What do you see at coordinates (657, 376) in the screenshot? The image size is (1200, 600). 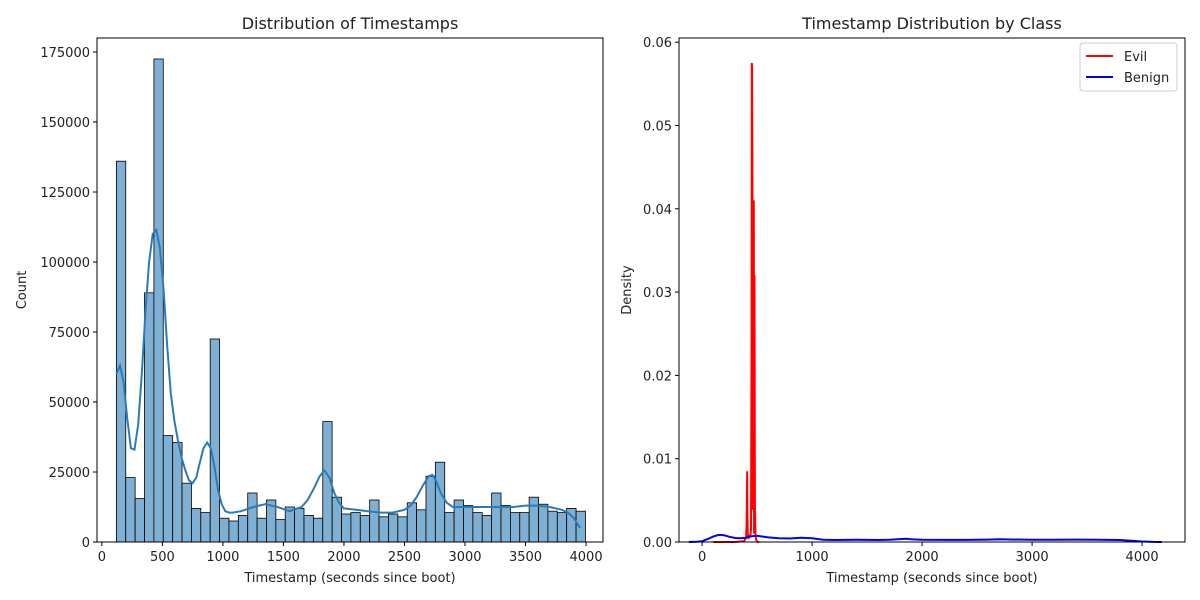 I see `y-tick-label: 0.02` at bounding box center [657, 376].